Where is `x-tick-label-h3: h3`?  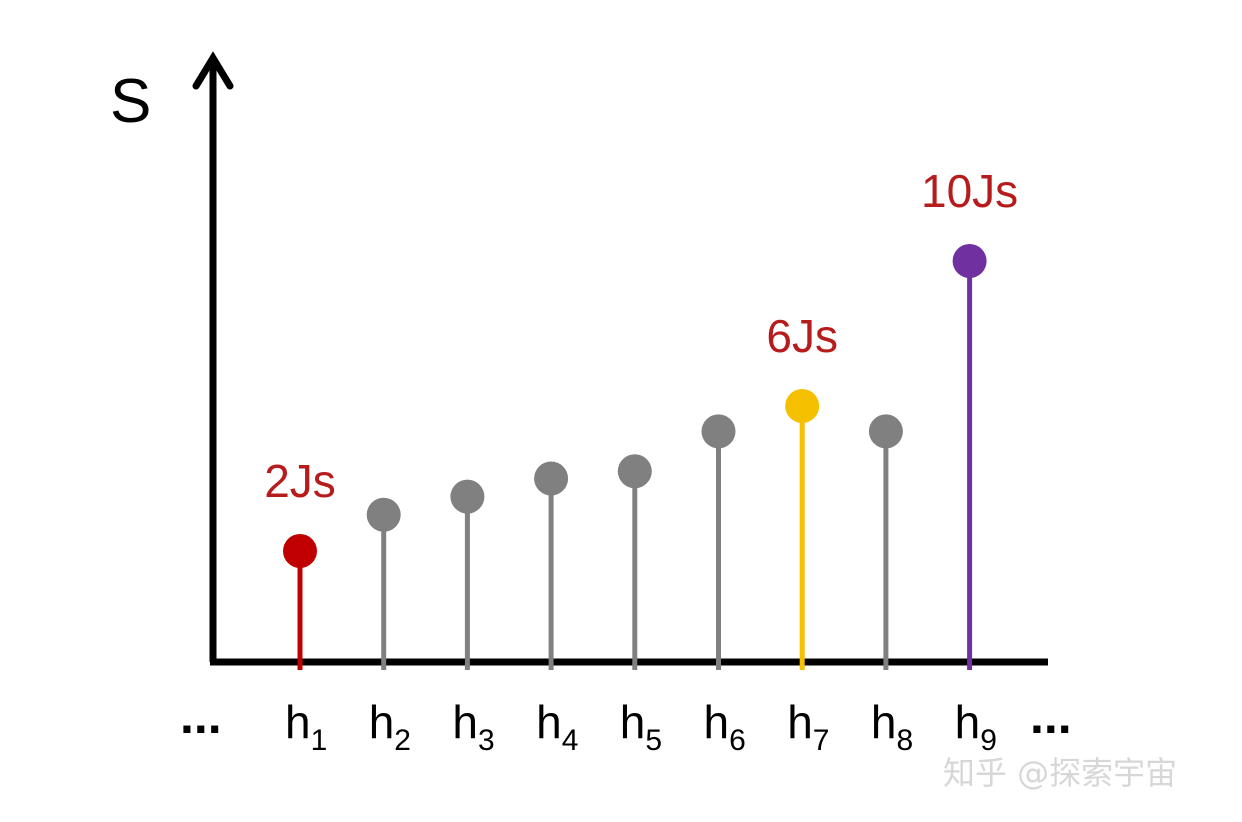 x-tick-label-h3: h3 is located at coordinates (473, 726).